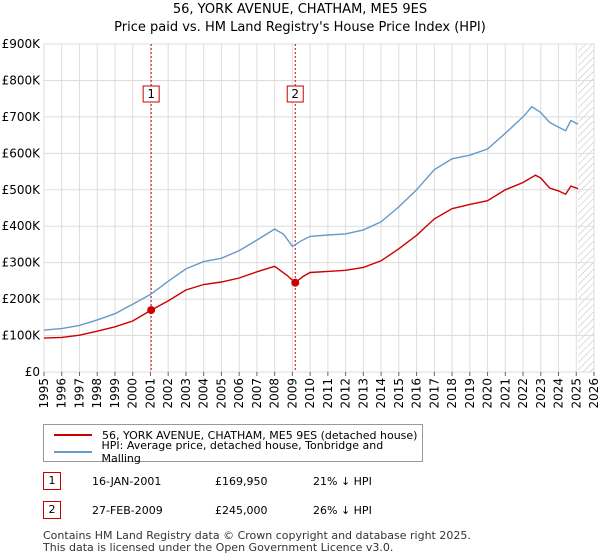  Describe the element at coordinates (342, 481) in the screenshot. I see `transaction-hpi-diff: 21% ↓ HPI` at that location.